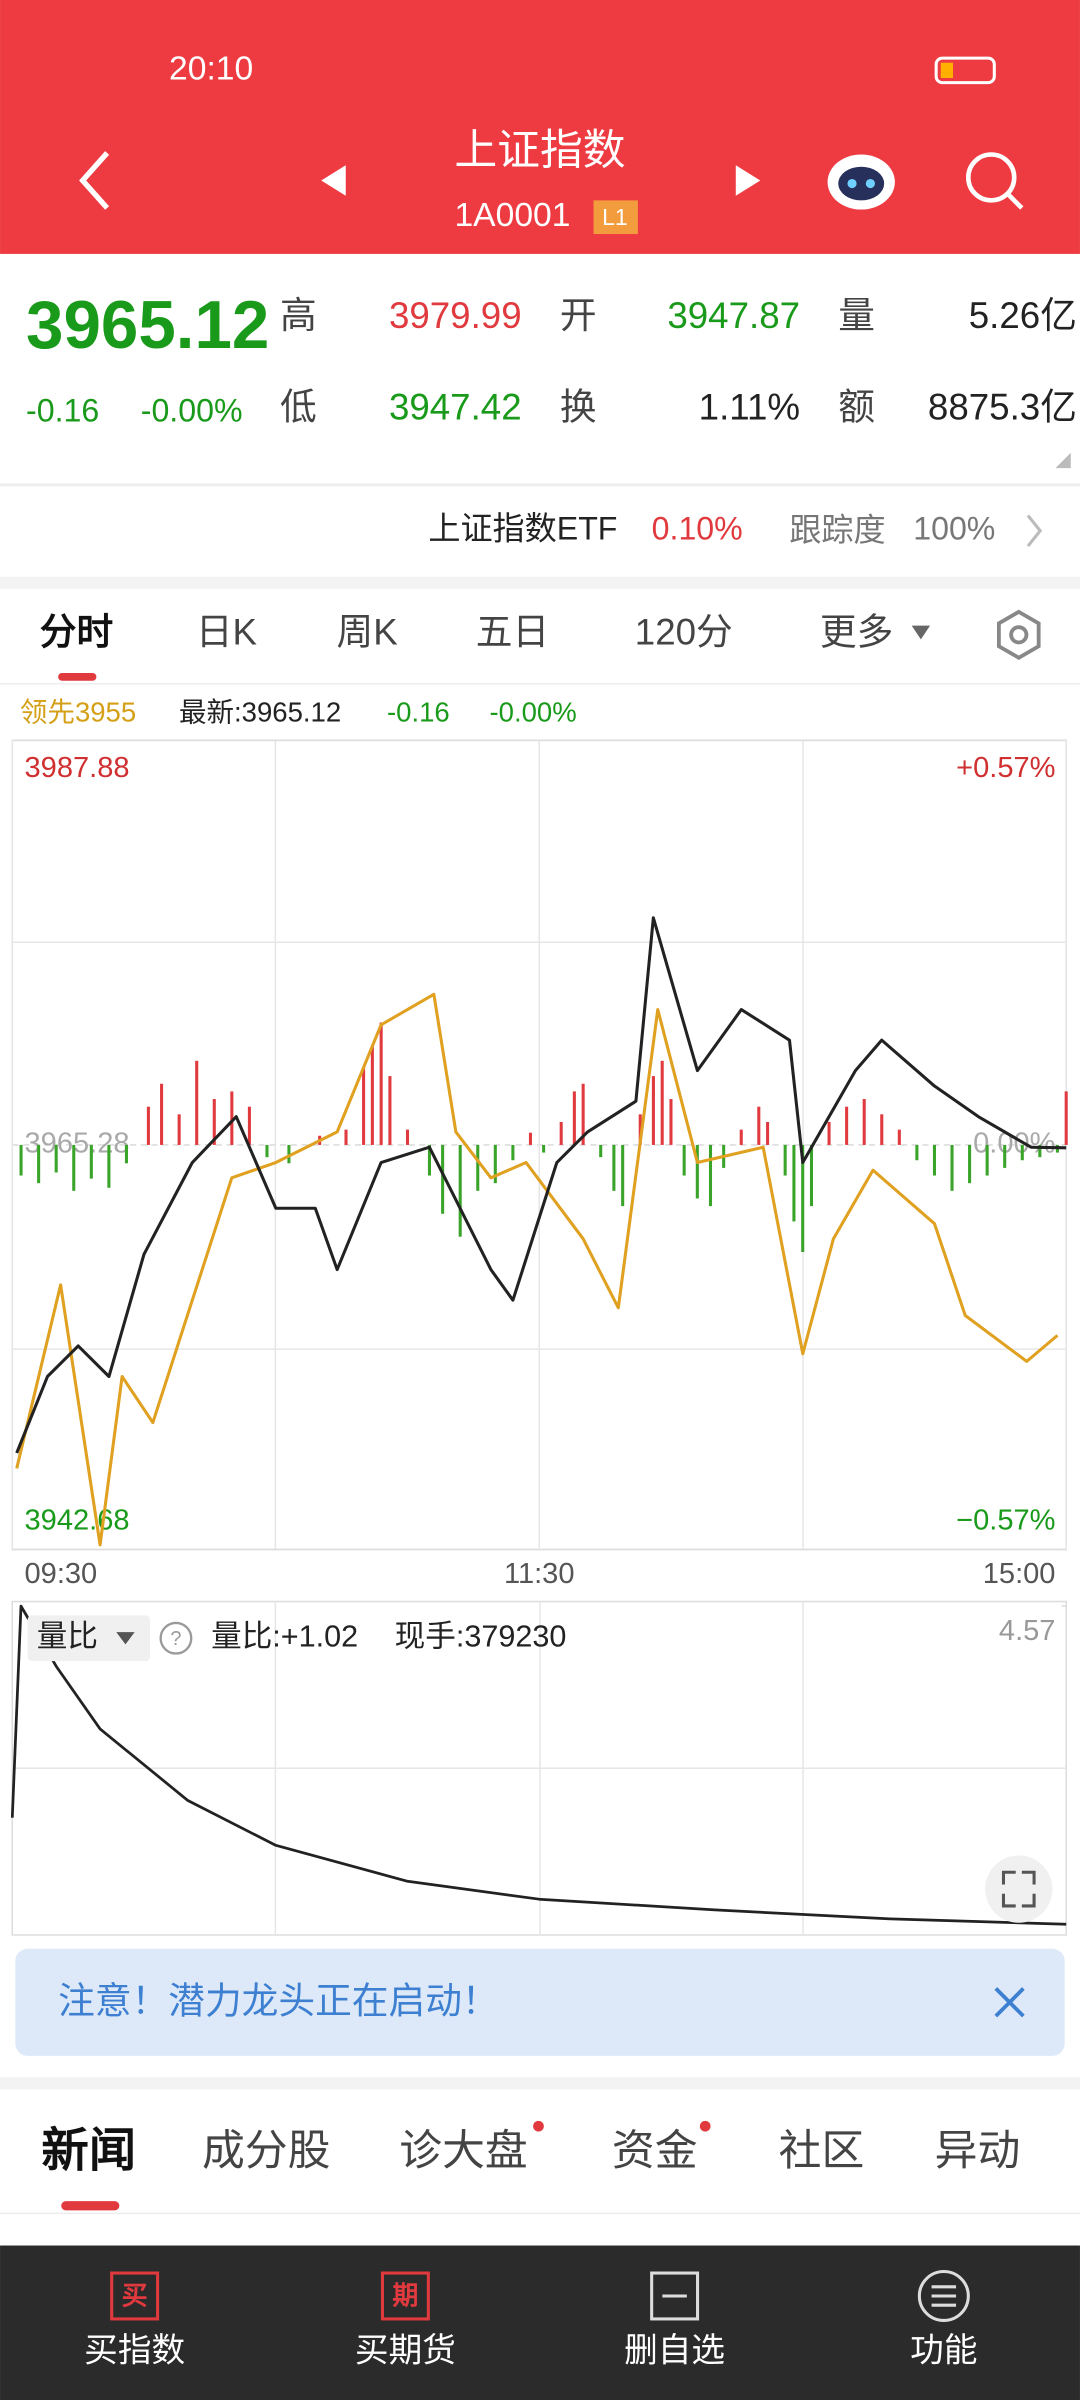  I want to click on legend-pct: -0.00%, so click(533, 712).